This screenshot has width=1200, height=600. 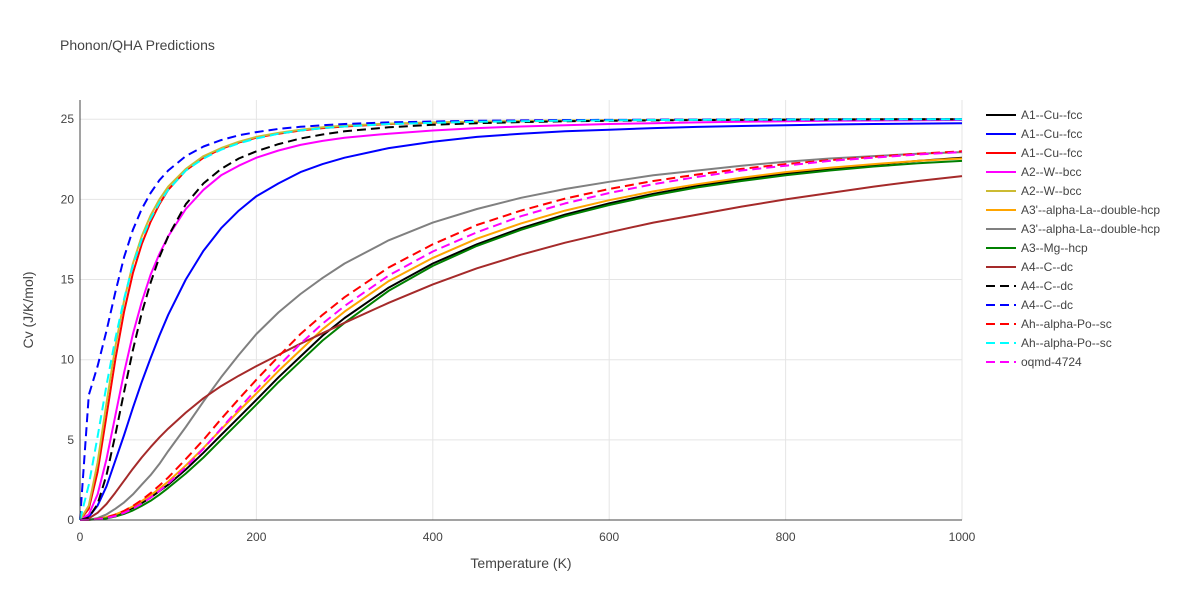 I want to click on y-tick-label: 10, so click(x=68, y=360).